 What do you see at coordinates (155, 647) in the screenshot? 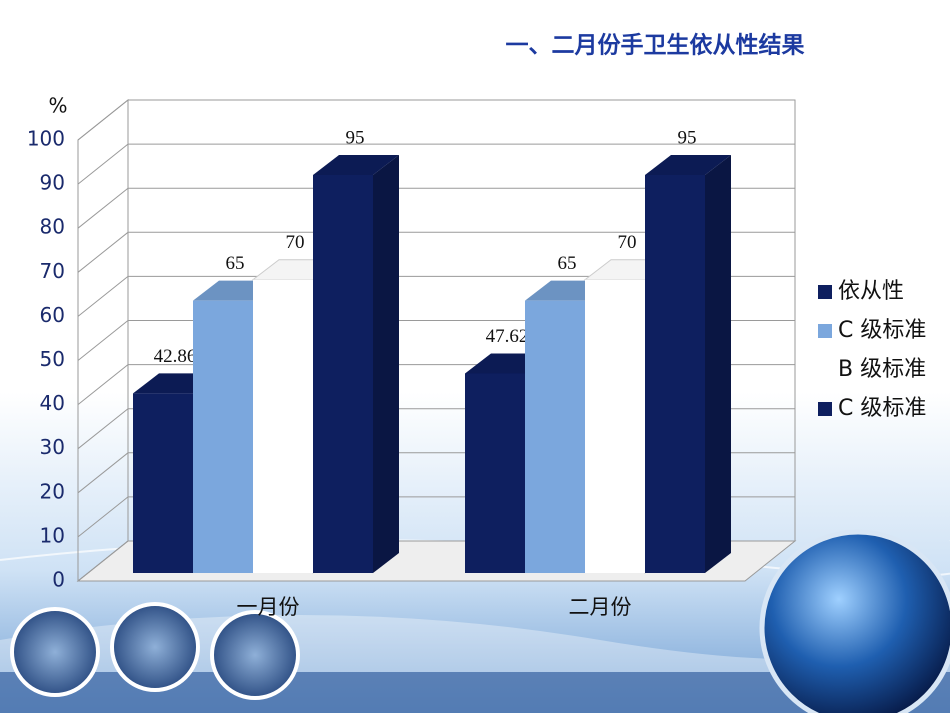
I see `photo-ship` at bounding box center [155, 647].